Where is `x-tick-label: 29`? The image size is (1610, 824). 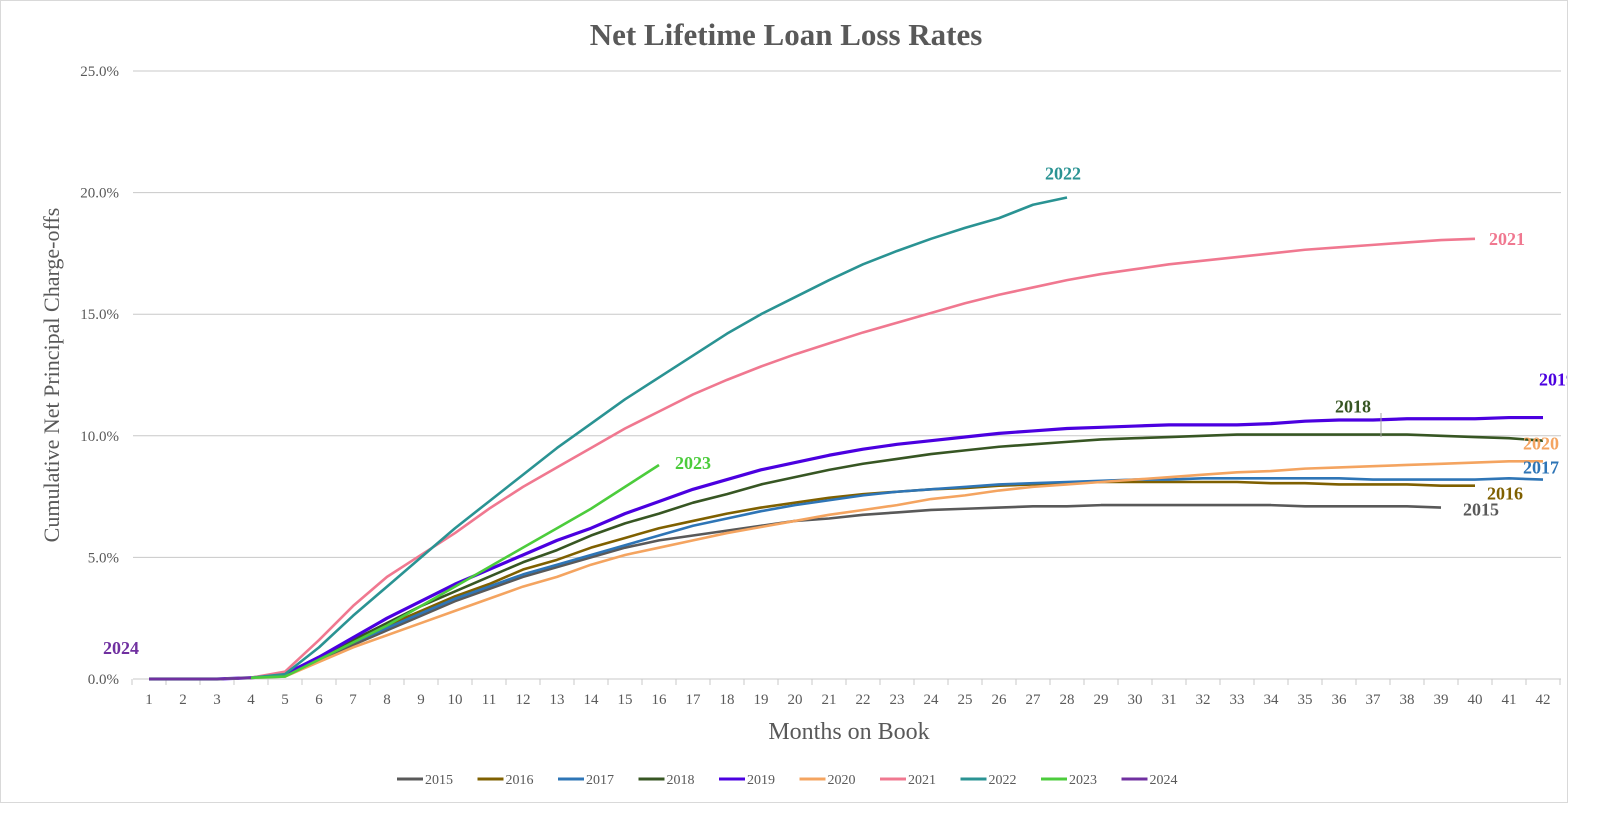 x-tick-label: 29 is located at coordinates (1101, 700).